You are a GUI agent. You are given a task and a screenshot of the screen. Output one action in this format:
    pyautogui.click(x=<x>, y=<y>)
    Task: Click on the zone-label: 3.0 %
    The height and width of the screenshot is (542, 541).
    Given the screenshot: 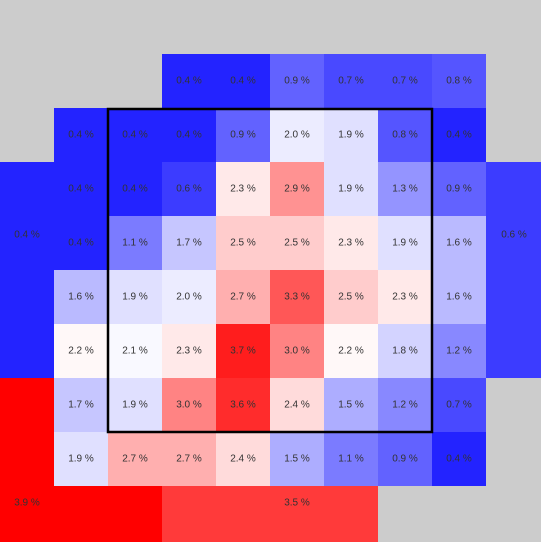 What is the action you would take?
    pyautogui.click(x=189, y=405)
    